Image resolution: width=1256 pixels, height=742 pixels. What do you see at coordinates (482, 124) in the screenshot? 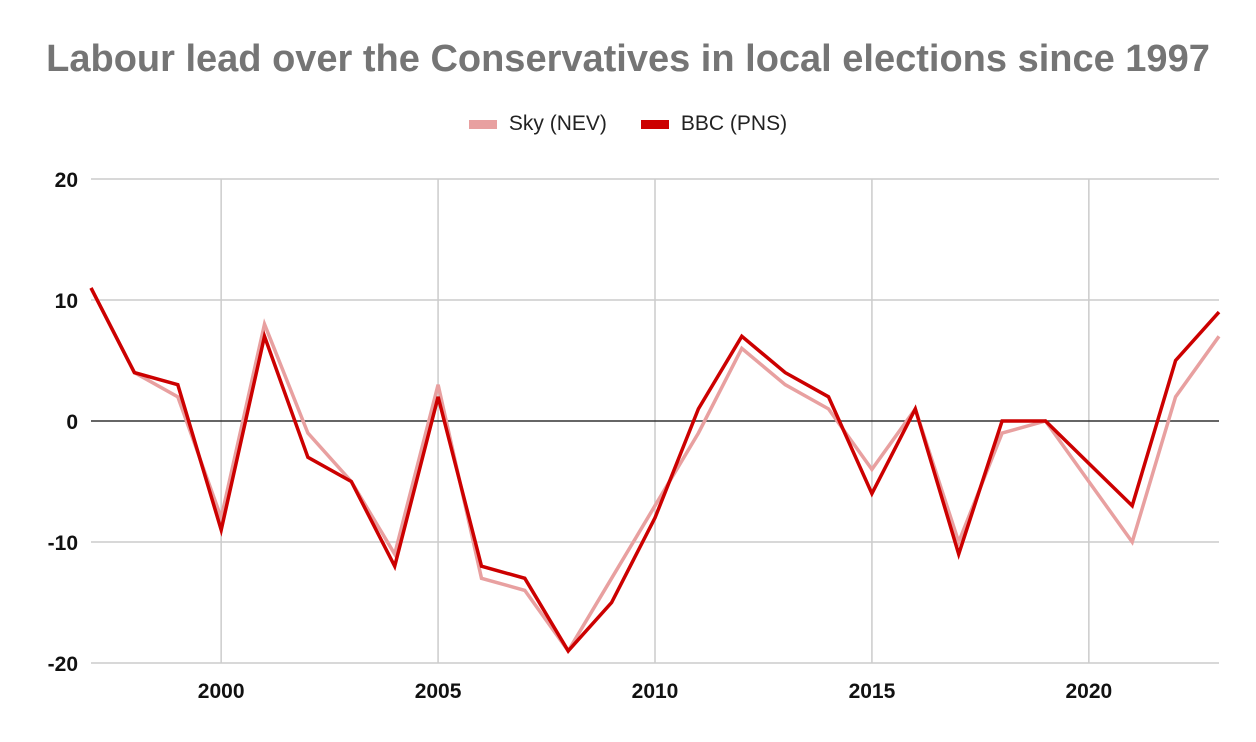
I see `legend-swatch-sky` at bounding box center [482, 124].